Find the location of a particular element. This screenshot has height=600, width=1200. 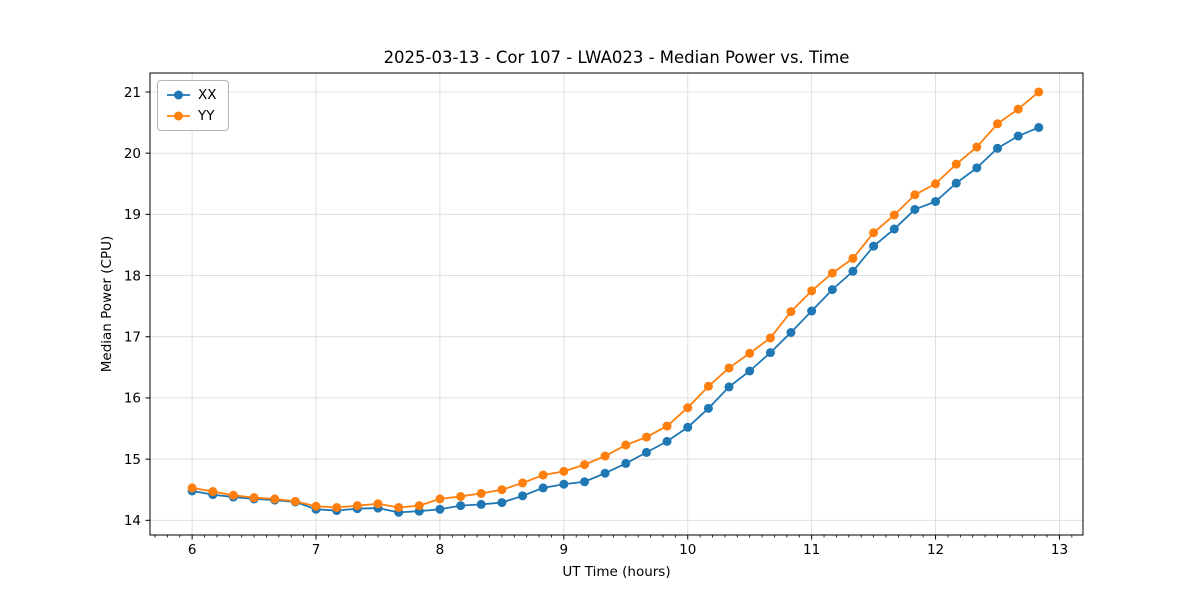

legend-entry-yy: YY is located at coordinates (191, 116).